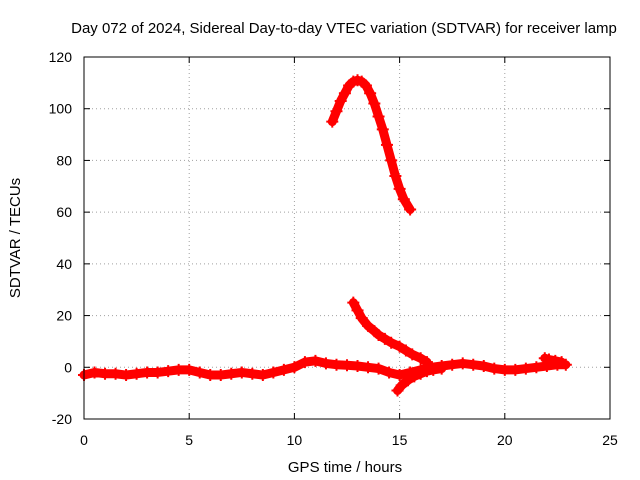  What do you see at coordinates (15, 238) in the screenshot?
I see `y-axis-label: SDTVAR / TECUs` at bounding box center [15, 238].